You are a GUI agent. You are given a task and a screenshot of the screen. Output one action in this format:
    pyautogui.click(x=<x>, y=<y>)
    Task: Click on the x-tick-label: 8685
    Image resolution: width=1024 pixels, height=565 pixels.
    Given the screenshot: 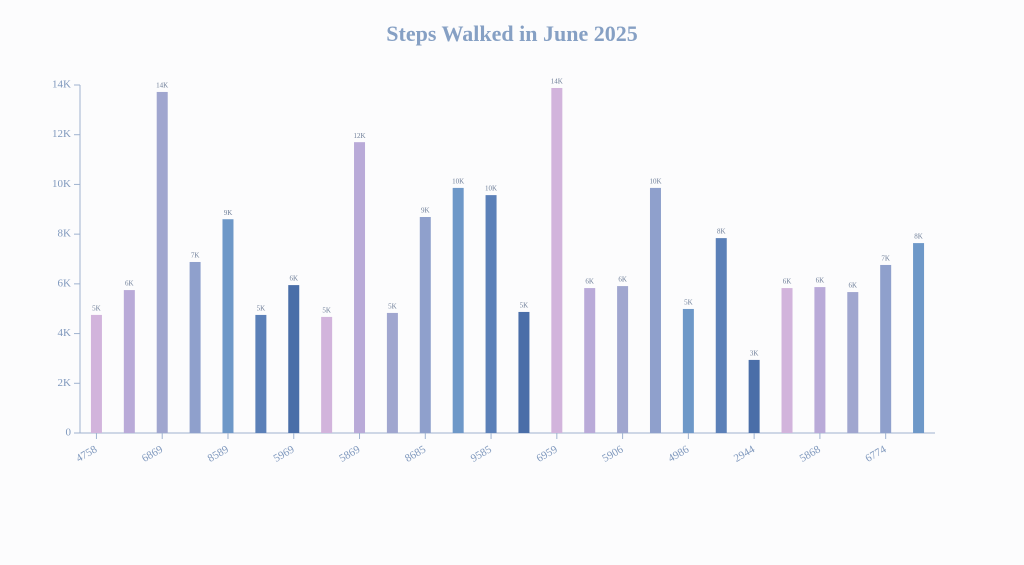 What is the action you would take?
    pyautogui.click(x=415, y=454)
    